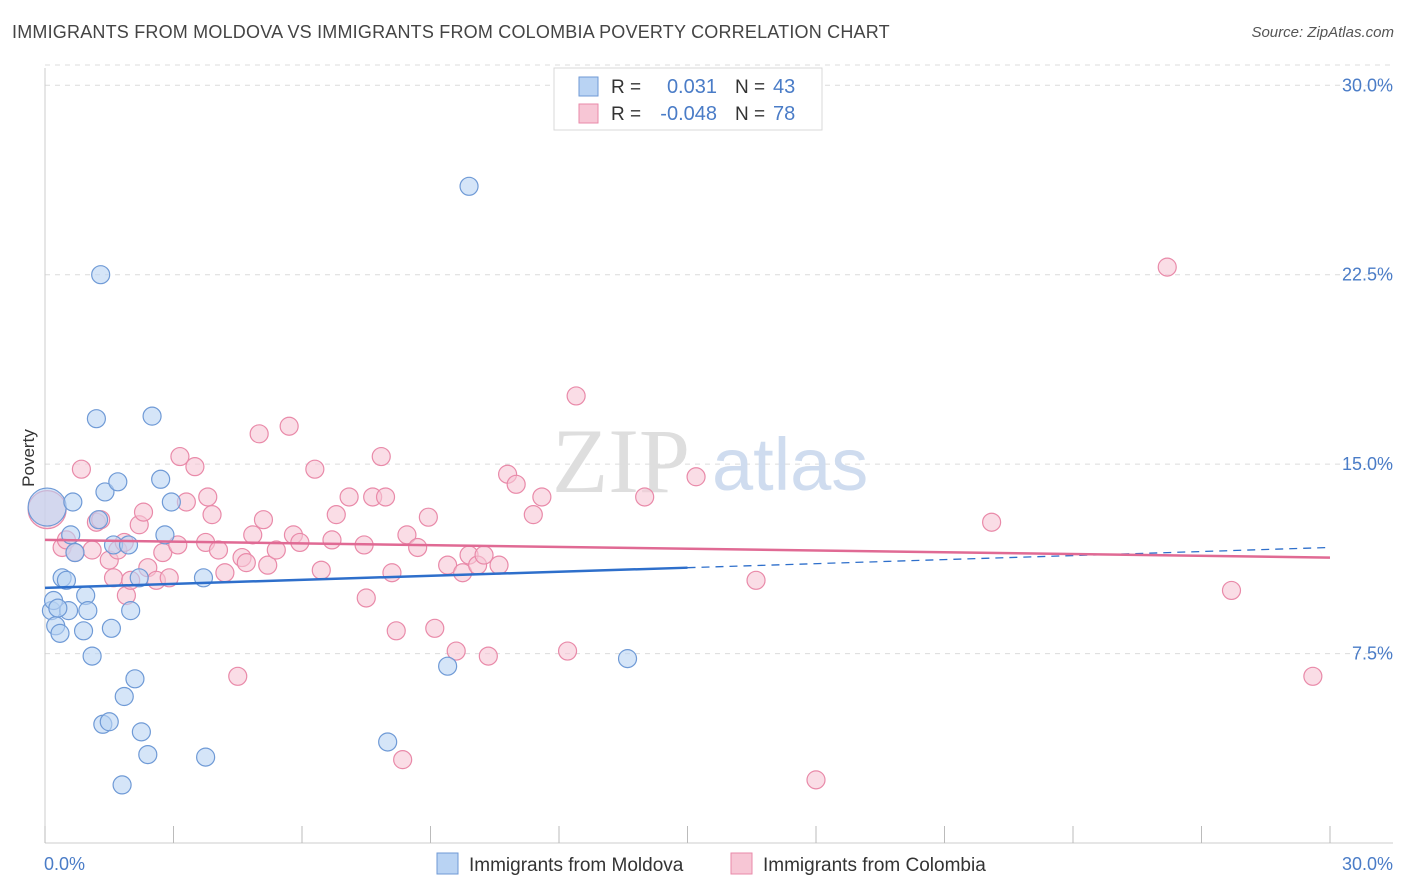  What do you see at coordinates (1322, 32) in the screenshot?
I see `source-credit: Source: ZipAtlas.com` at bounding box center [1322, 32].